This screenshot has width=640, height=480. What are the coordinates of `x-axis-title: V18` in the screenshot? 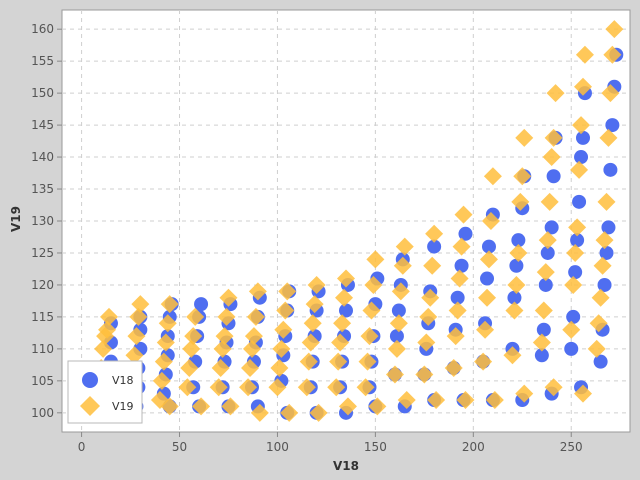 It's located at (346, 466).